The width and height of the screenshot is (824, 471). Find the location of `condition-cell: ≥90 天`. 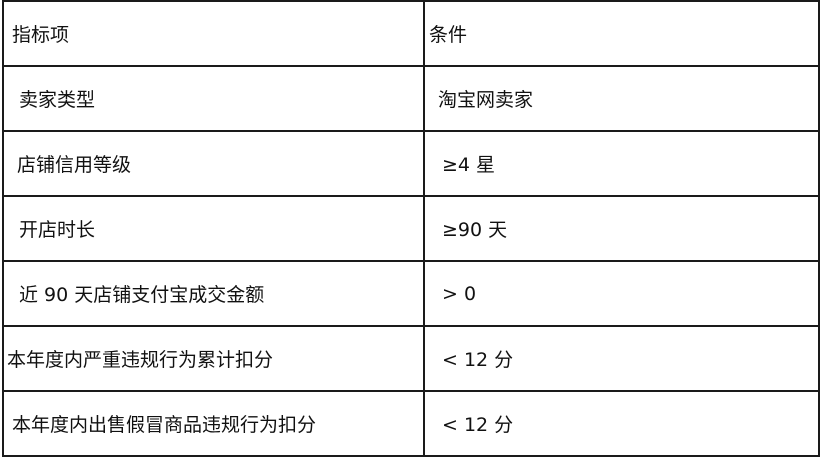

condition-cell: ≥90 天 is located at coordinates (621, 228).